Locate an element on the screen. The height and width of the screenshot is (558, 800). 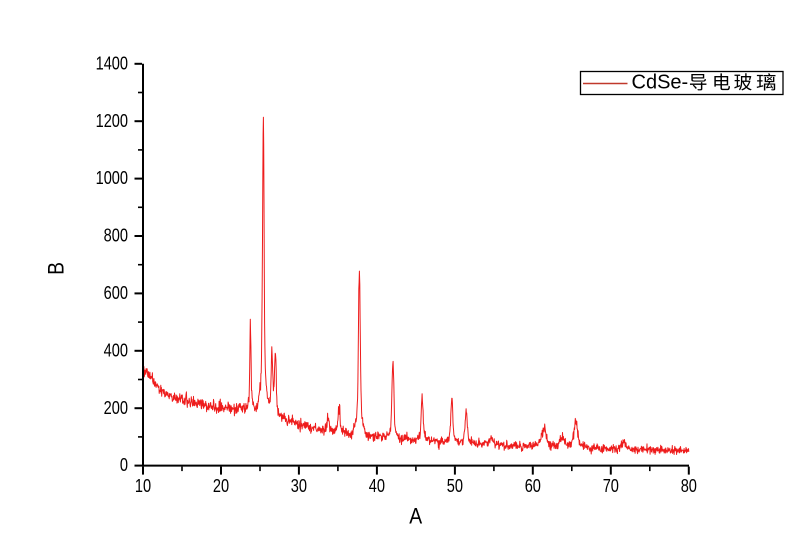
svg-text: 0 is located at coordinates (124, 464).